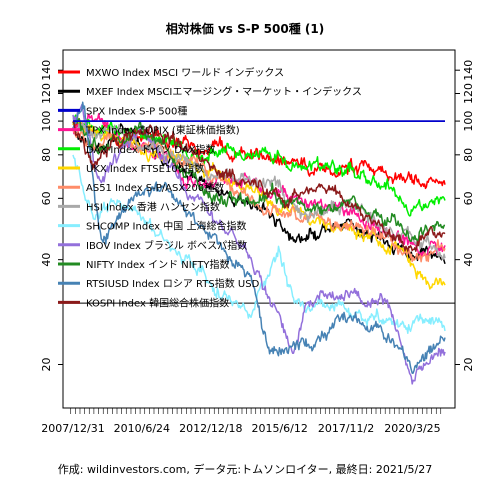 This screenshot has width=480, height=480. Describe the element at coordinates (51, 215) in the screenshot. I see `y-axis-left: 20 40 60 80 100 120 140` at that location.